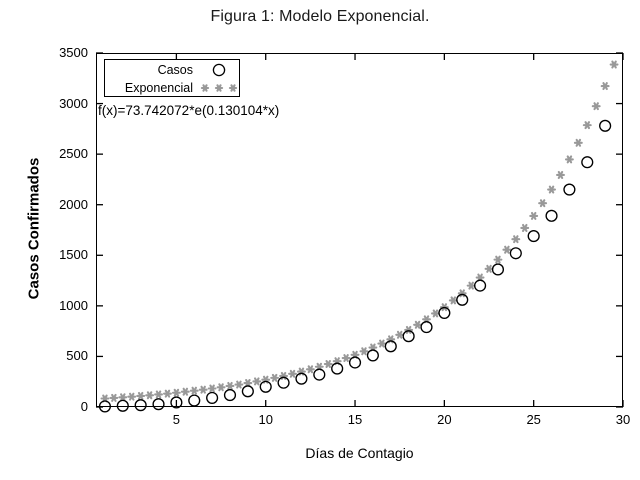 This screenshot has height=480, width=640. What do you see at coordinates (73, 255) in the screenshot?
I see `y-tick-label: 1500` at bounding box center [73, 255].